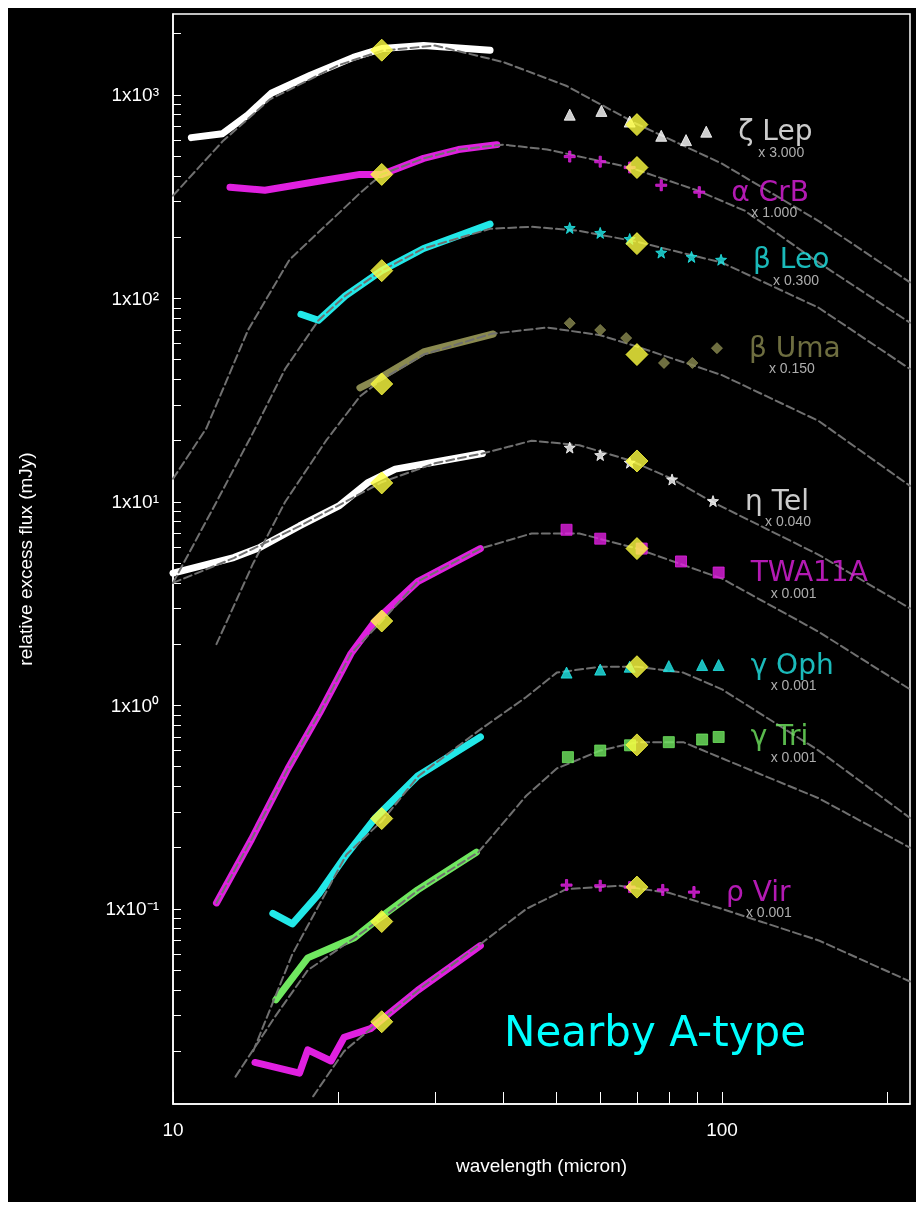 The image size is (924, 1210). Describe the element at coordinates (132, 909) in the screenshot. I see `y-tick-label: 1x10⁻¹` at that location.